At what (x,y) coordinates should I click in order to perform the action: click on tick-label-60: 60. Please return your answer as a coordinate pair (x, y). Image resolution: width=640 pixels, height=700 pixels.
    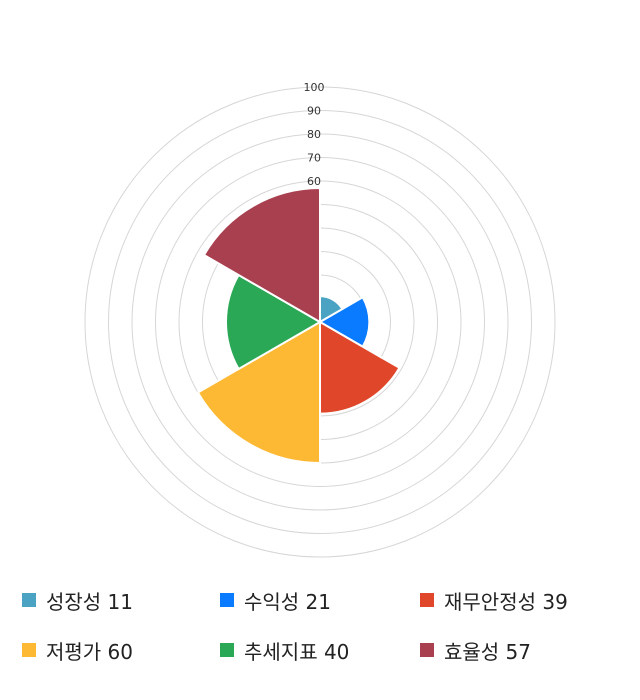
    Looking at the image, I should click on (314, 181).